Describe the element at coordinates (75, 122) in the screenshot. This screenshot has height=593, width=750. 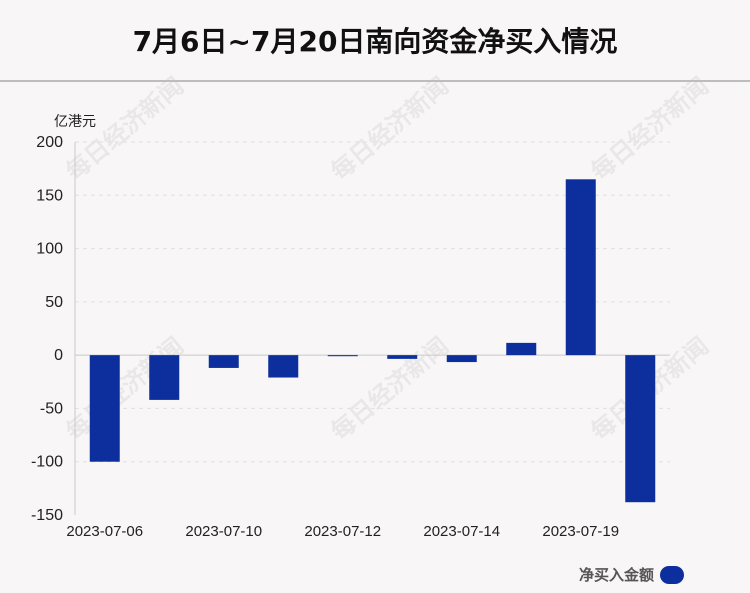
I see `y-axis-unit-label: 亿港元` at that location.